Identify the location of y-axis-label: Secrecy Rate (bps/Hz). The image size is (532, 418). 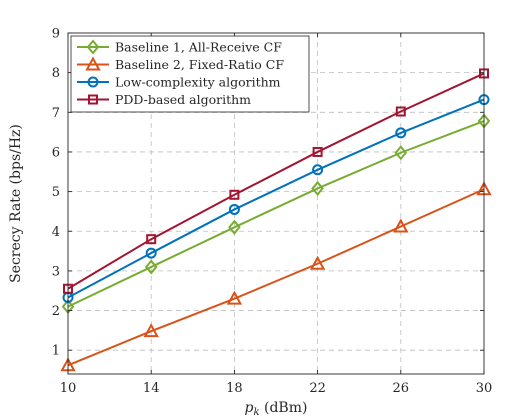
(16, 203).